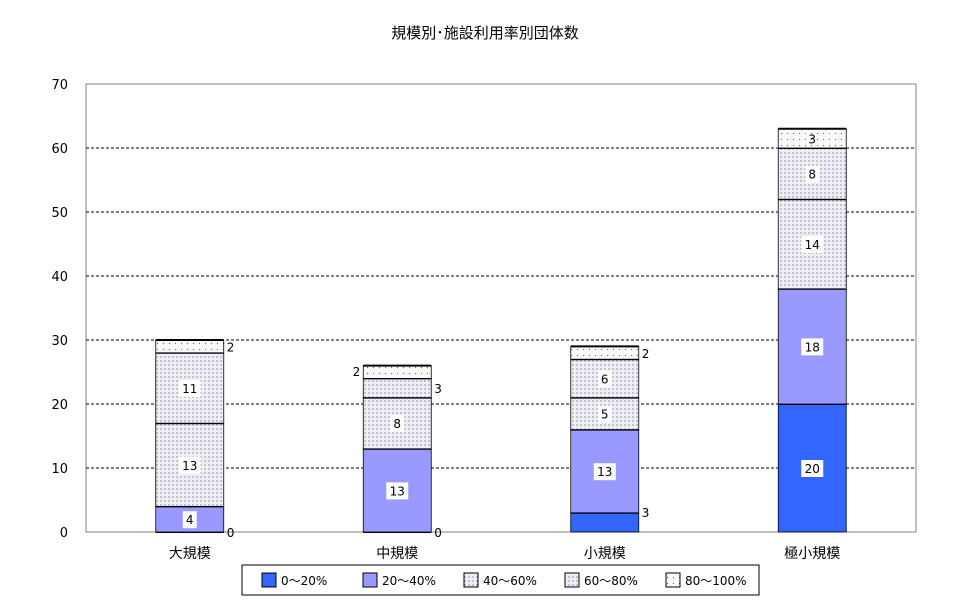 The image size is (970, 604). What do you see at coordinates (59, 341) in the screenshot?
I see `y-tick-label: 30` at bounding box center [59, 341].